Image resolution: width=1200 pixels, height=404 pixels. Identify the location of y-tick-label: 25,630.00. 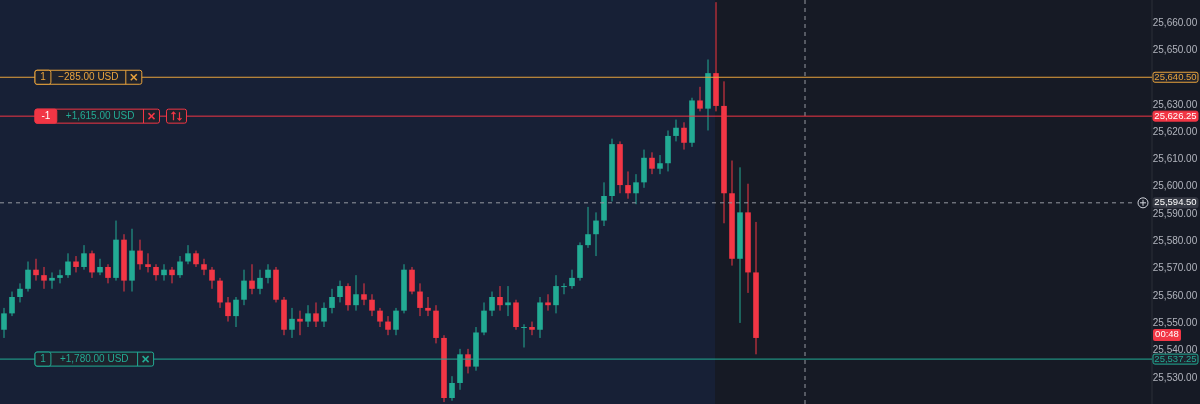
(1175, 104).